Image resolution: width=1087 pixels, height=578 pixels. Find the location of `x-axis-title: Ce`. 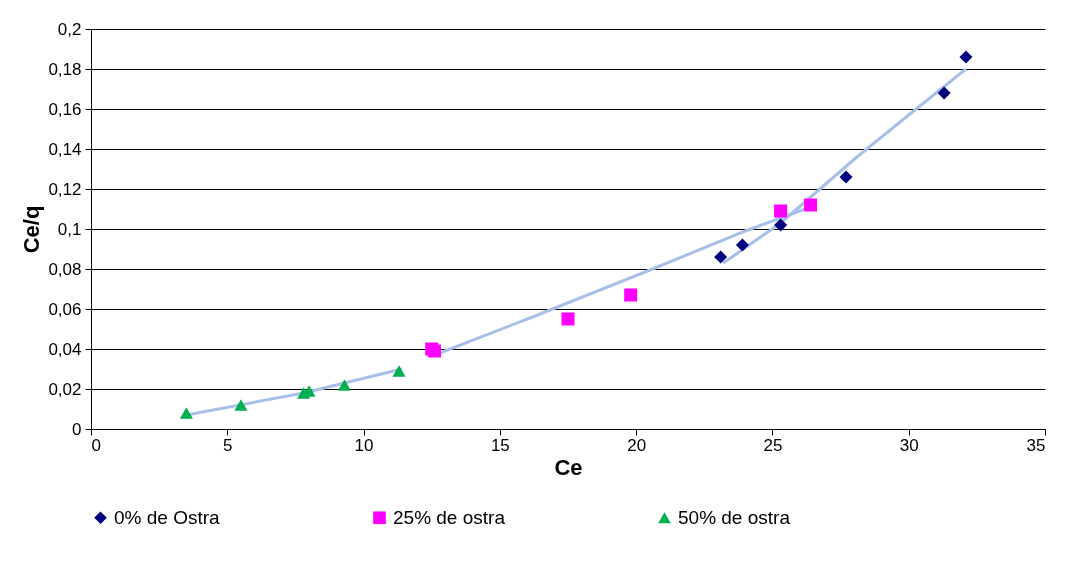

x-axis-title: Ce is located at coordinates (568, 467).